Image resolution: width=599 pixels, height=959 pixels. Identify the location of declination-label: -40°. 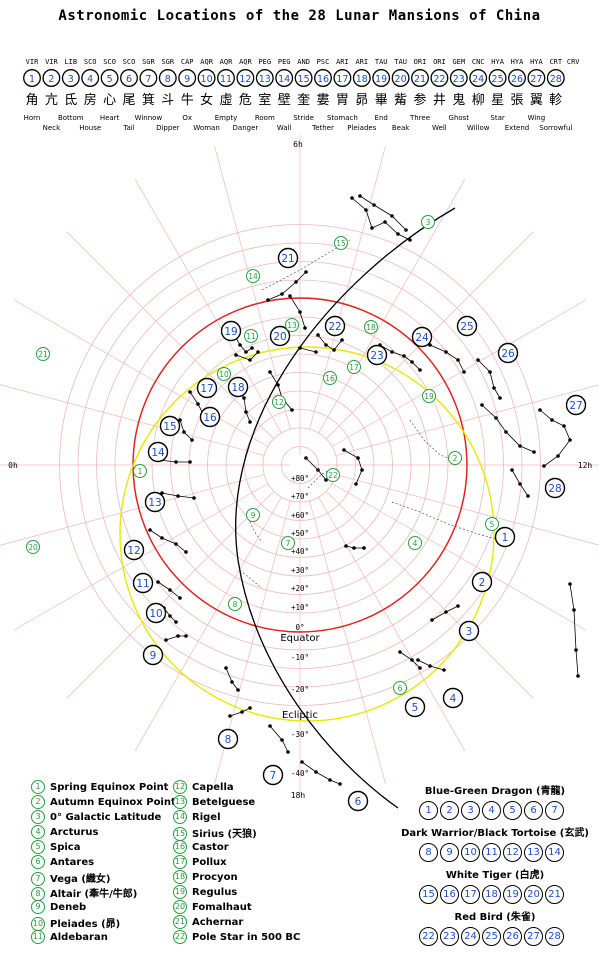
(300, 773).